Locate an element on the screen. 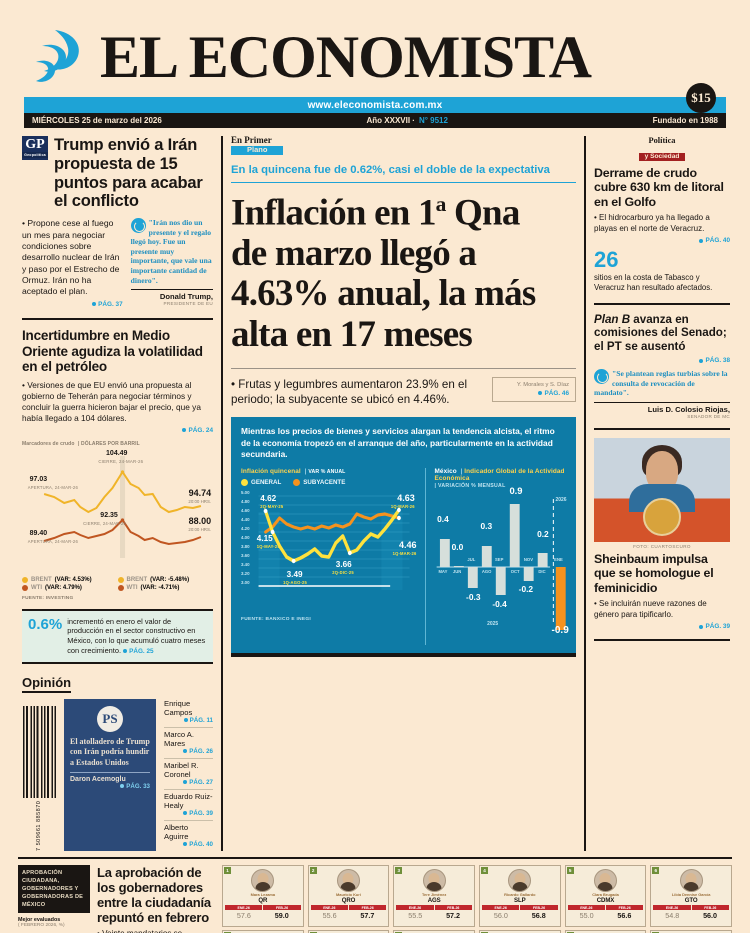  gp-section-badge: GP Geopolítica is located at coordinates (35, 148).